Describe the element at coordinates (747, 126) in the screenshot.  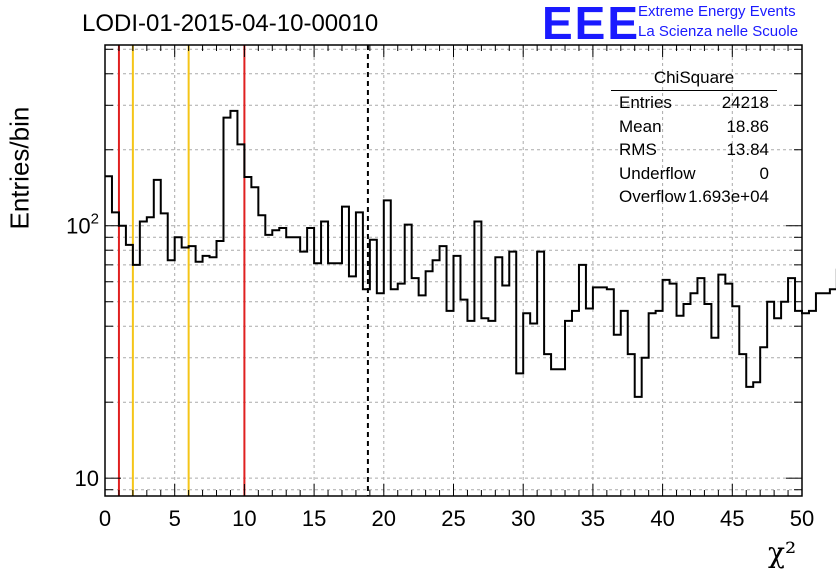
I see `stats-value: 18.86` at that location.